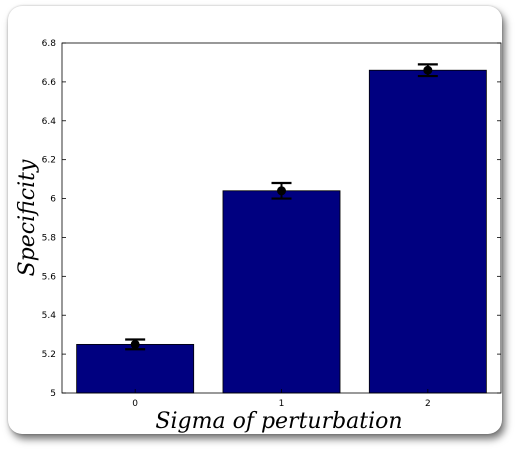  What do you see at coordinates (53, 200) in the screenshot?
I see `y-tick-label: 6` at bounding box center [53, 200].